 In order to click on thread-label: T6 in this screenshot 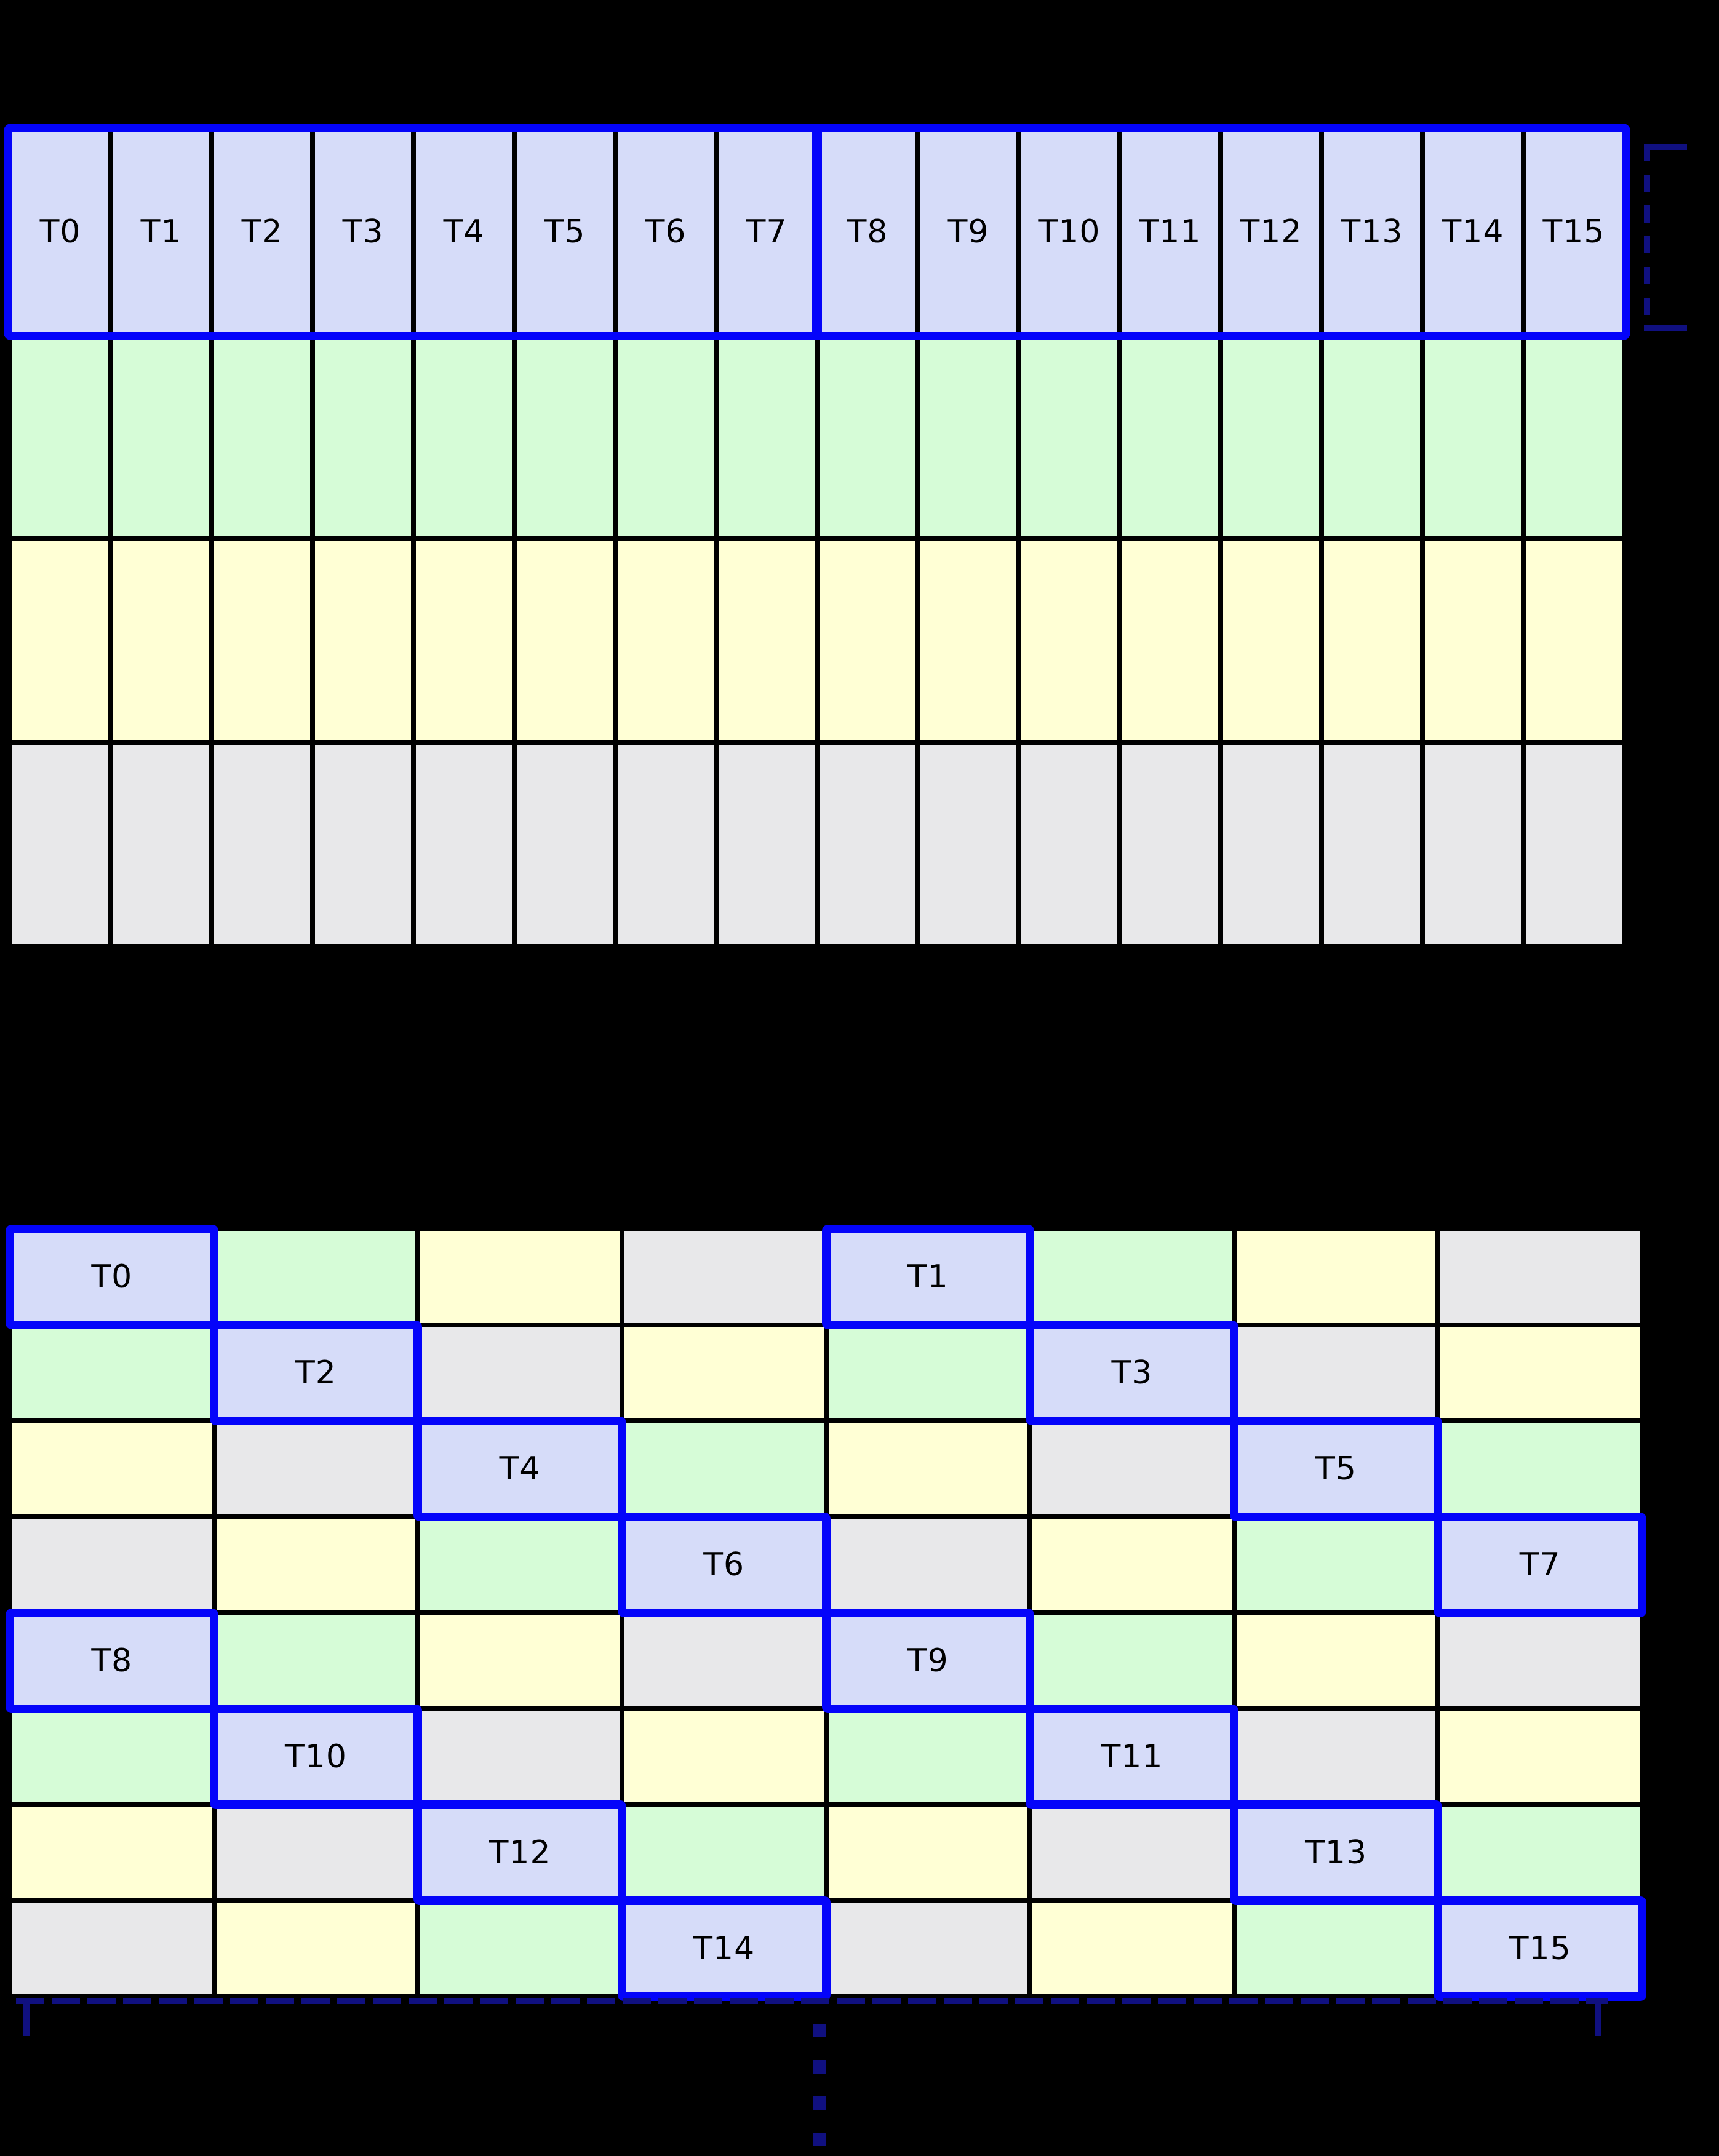, I will do `click(724, 1564)`.